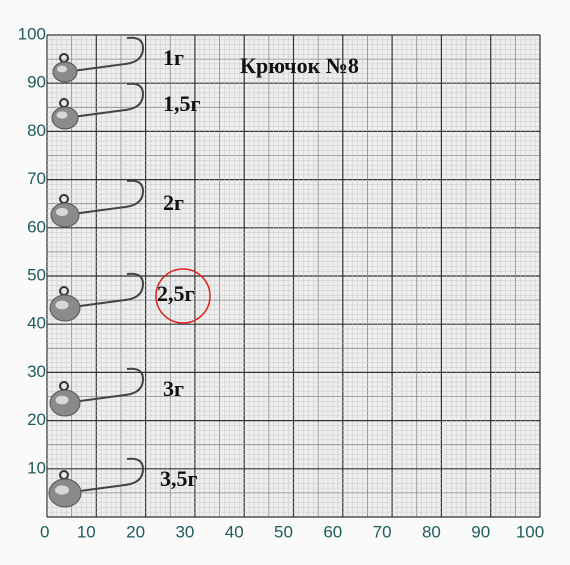 This screenshot has height=565, width=570. What do you see at coordinates (36, 130) in the screenshot?
I see `y-tick-label: 80` at bounding box center [36, 130].